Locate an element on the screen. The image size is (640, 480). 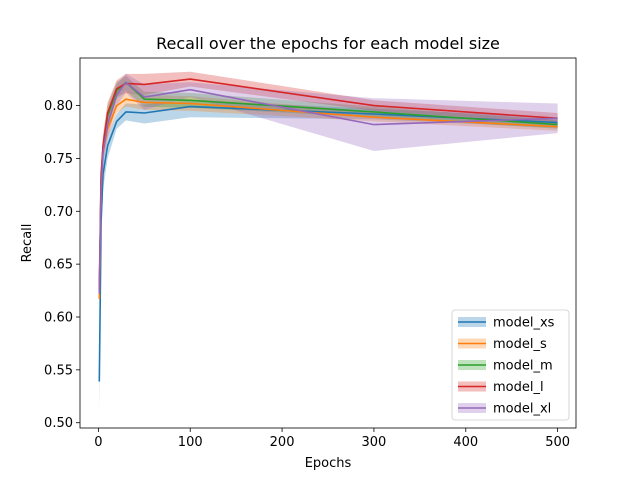
legend-label: model_l is located at coordinates (518, 387).